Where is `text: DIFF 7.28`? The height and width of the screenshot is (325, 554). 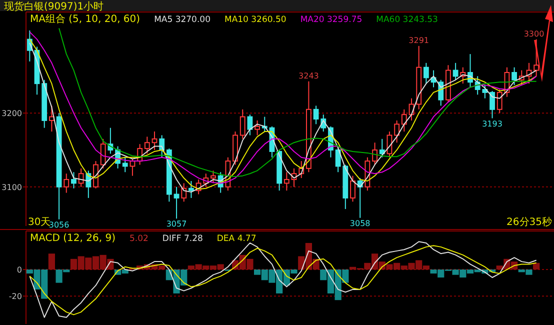 text: DIFF 7.28 is located at coordinates (182, 239).